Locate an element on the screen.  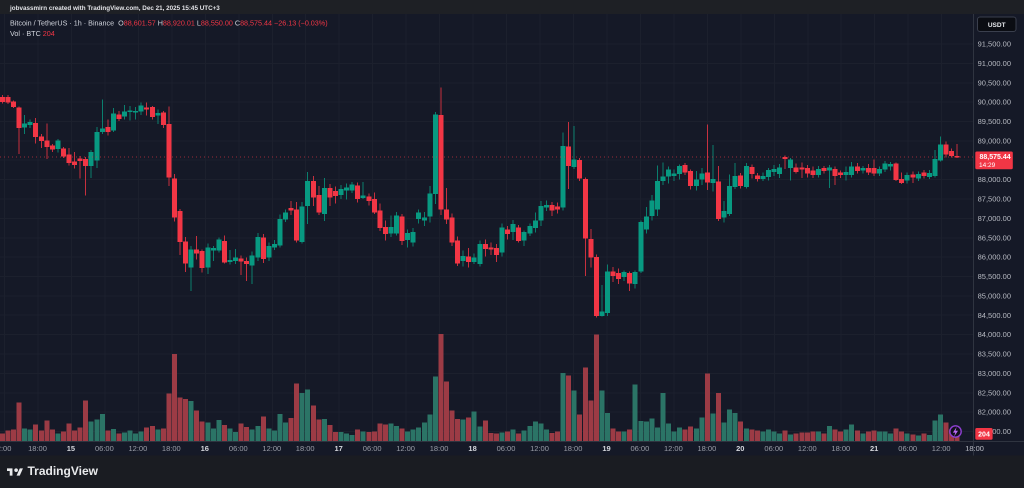
svg-text: 20 is located at coordinates (740, 448).